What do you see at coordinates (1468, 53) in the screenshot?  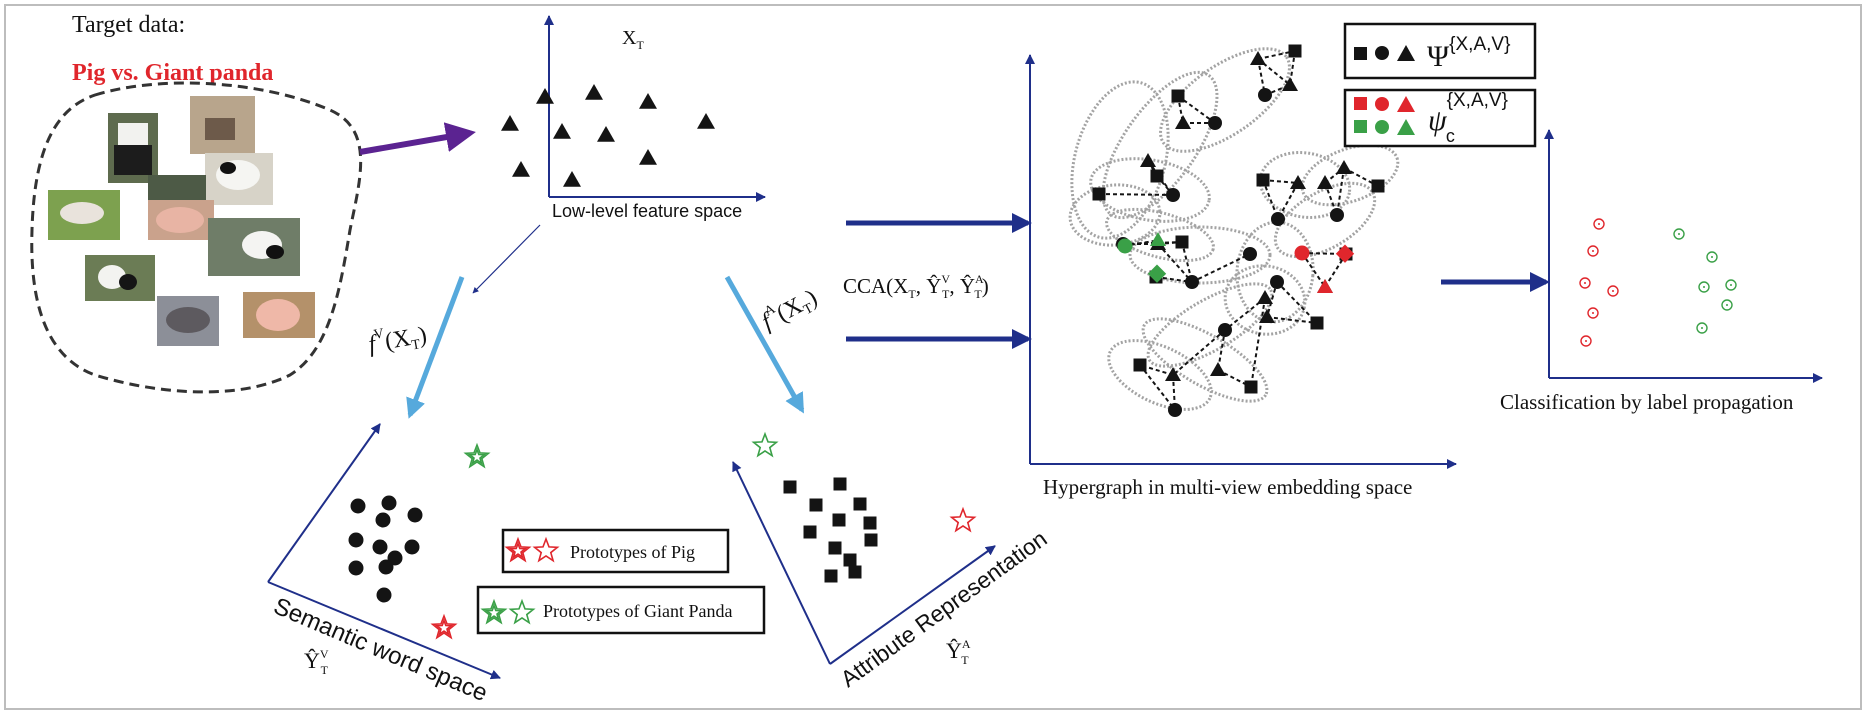 I see `psi-big-symbol: Ψ{X,A,V}` at bounding box center [1468, 53].